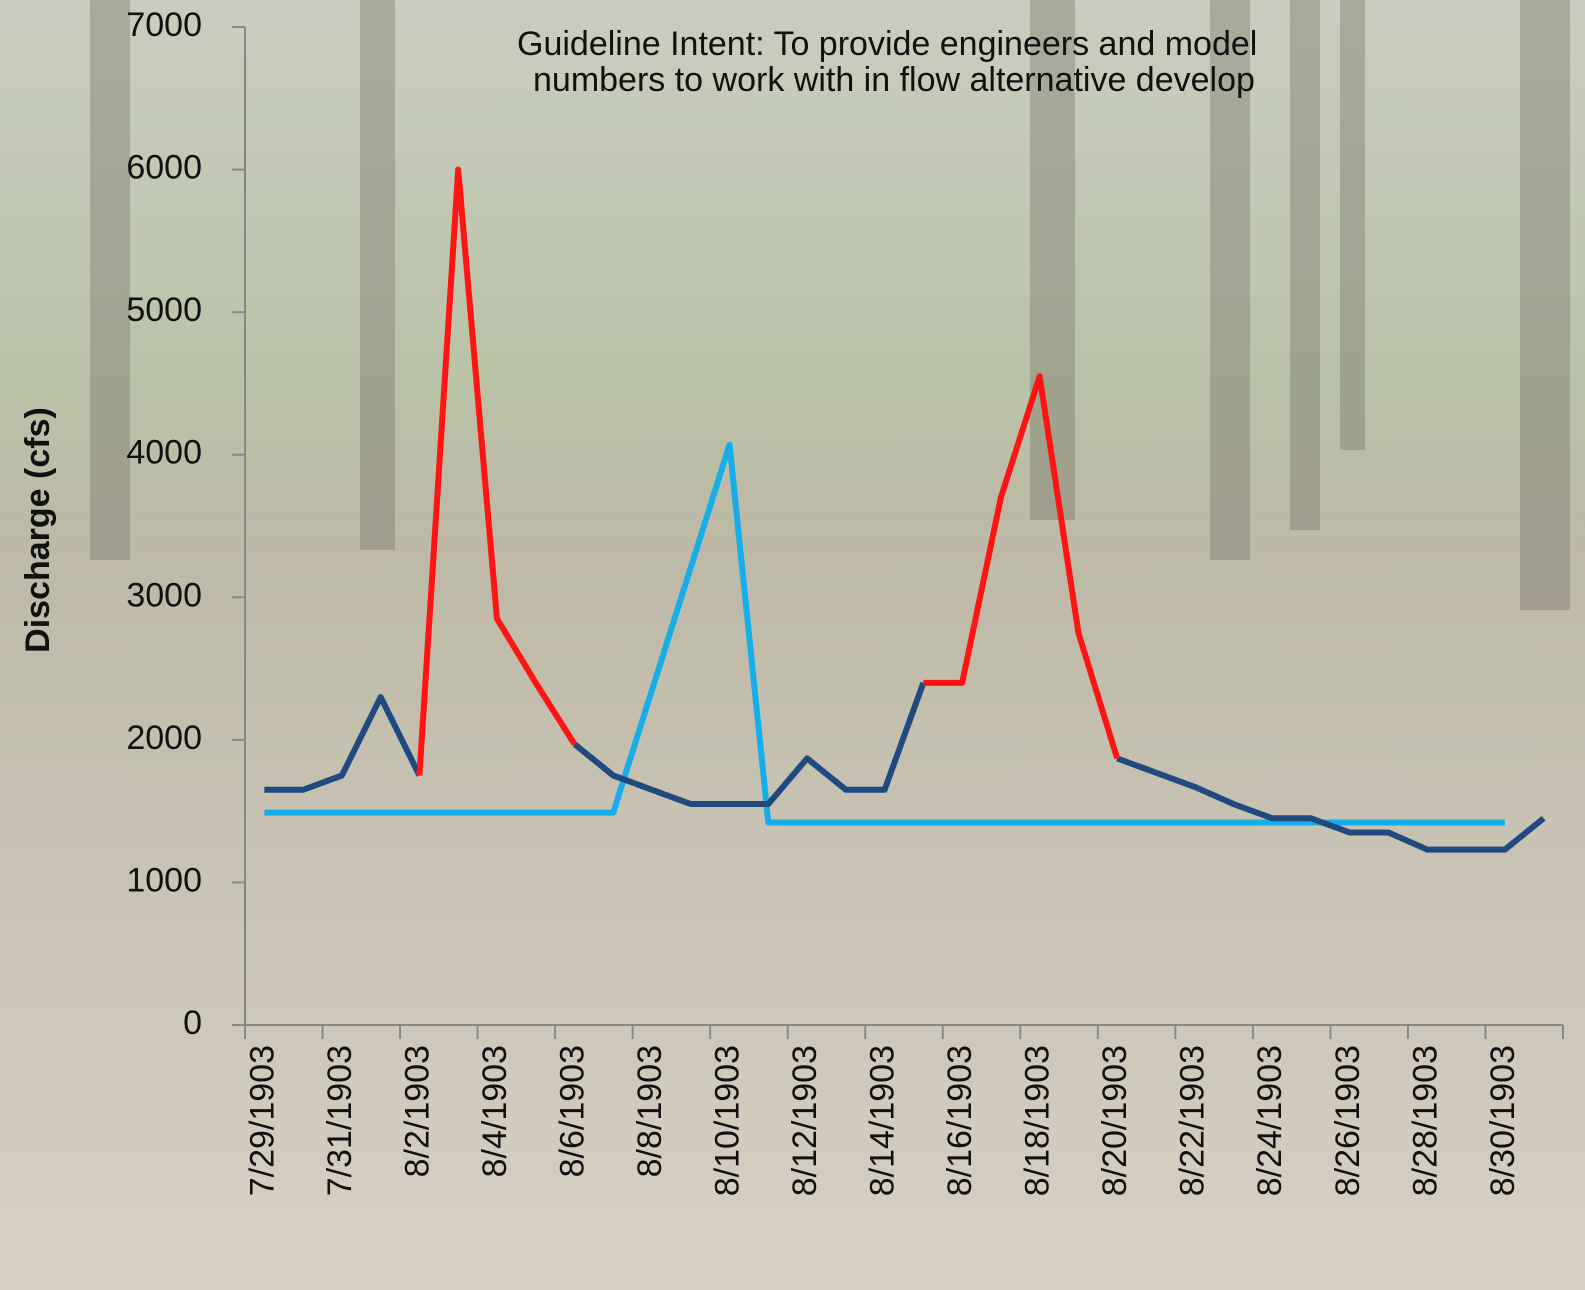 This screenshot has height=1290, width=1585. Describe the element at coordinates (1270, 1120) in the screenshot. I see `x-tick-label: 8/24/1903` at that location.